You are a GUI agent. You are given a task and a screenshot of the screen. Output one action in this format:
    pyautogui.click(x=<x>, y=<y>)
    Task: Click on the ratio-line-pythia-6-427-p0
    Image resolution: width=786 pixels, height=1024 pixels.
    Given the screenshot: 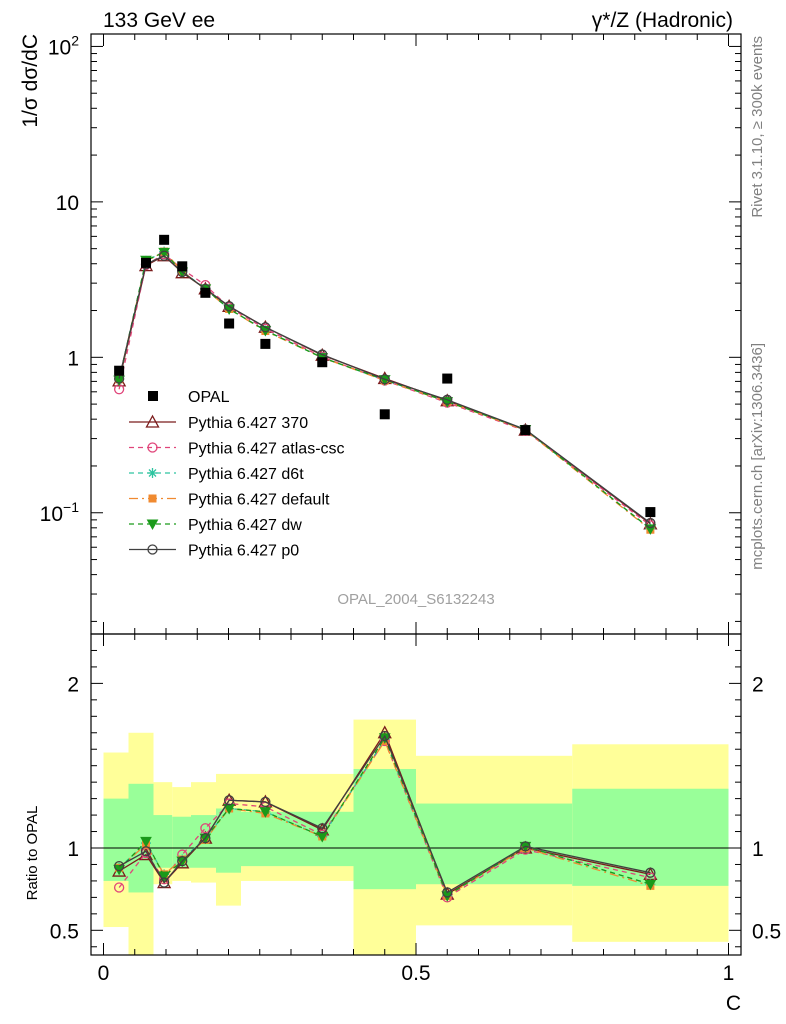 What is the action you would take?
    pyautogui.click(x=384, y=814)
    